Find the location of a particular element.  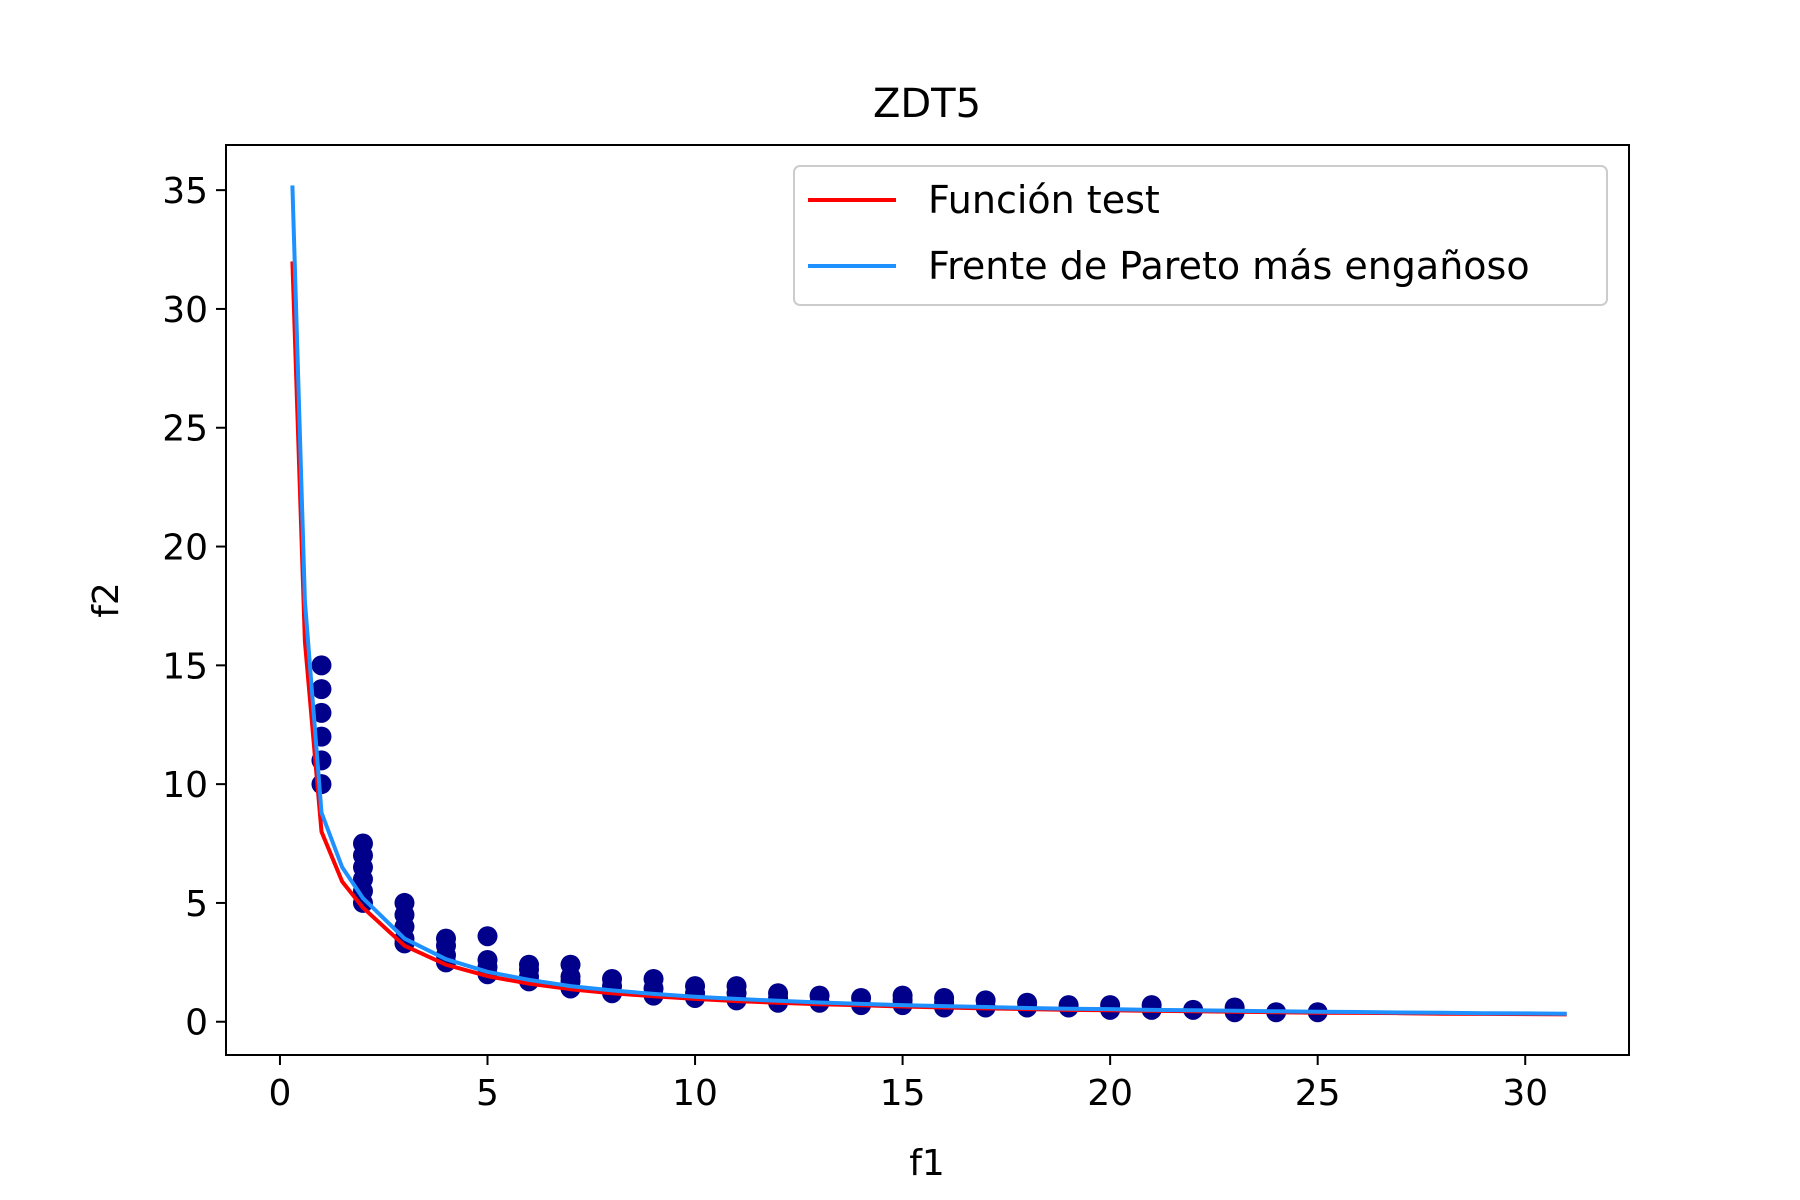

x-tick-label: 30 is located at coordinates (1525, 1093).